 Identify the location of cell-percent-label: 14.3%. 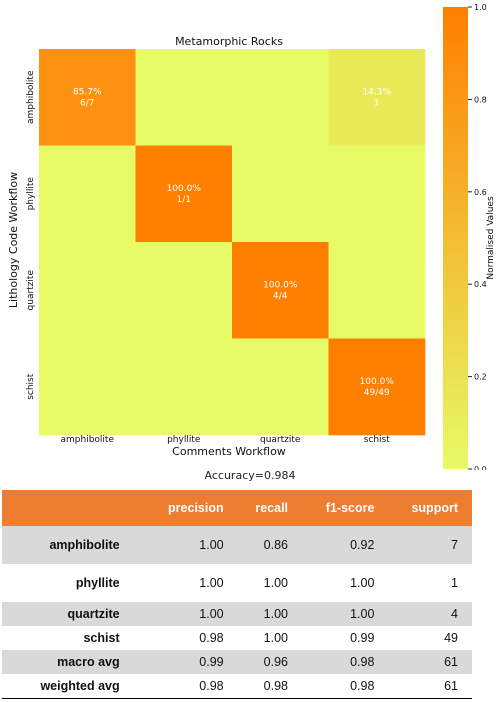
(376, 92).